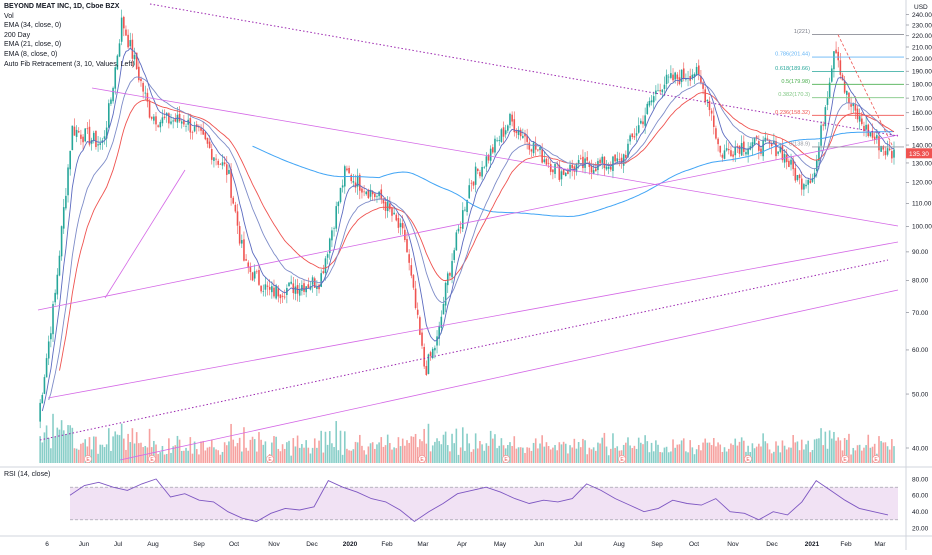 This screenshot has width=932, height=555. What do you see at coordinates (506, 460) in the screenshot?
I see `earnings-letter: E` at bounding box center [506, 460].